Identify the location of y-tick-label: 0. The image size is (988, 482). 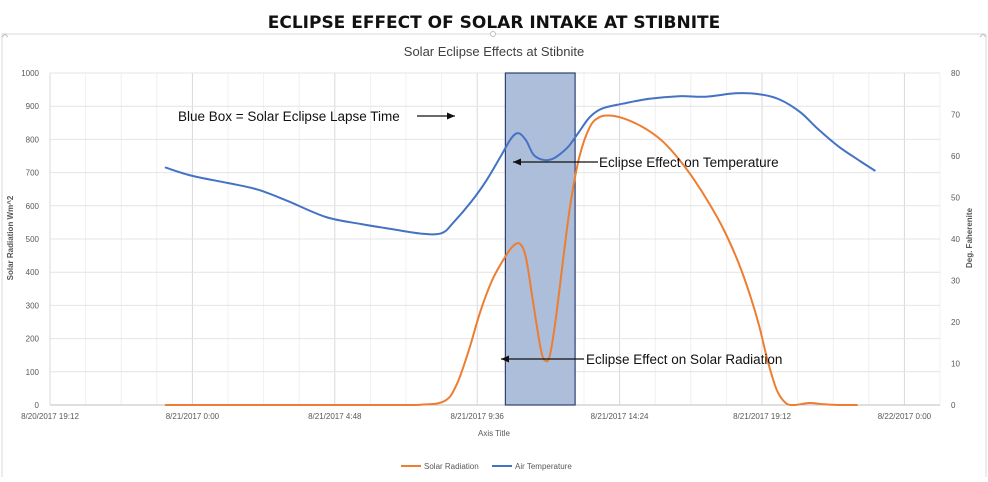
(37, 405).